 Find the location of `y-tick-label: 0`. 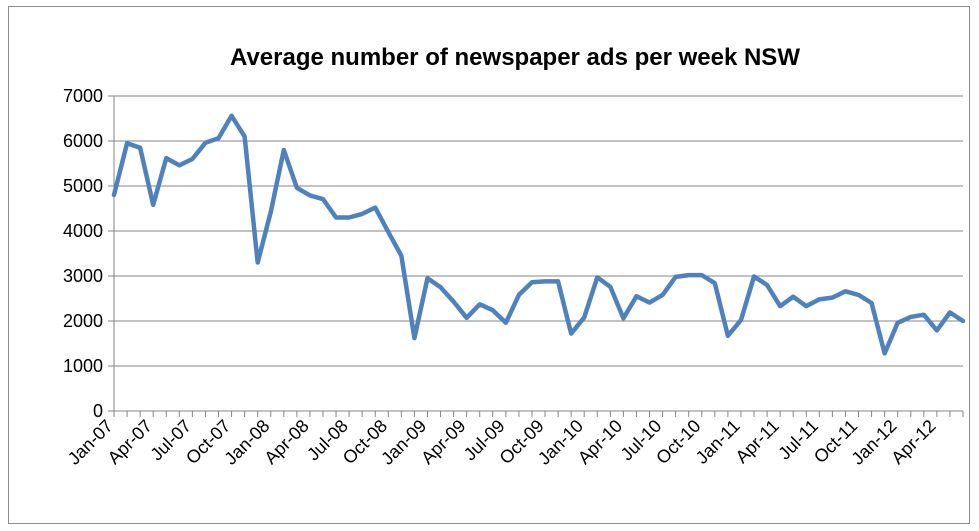

y-tick-label: 0 is located at coordinates (98, 411).